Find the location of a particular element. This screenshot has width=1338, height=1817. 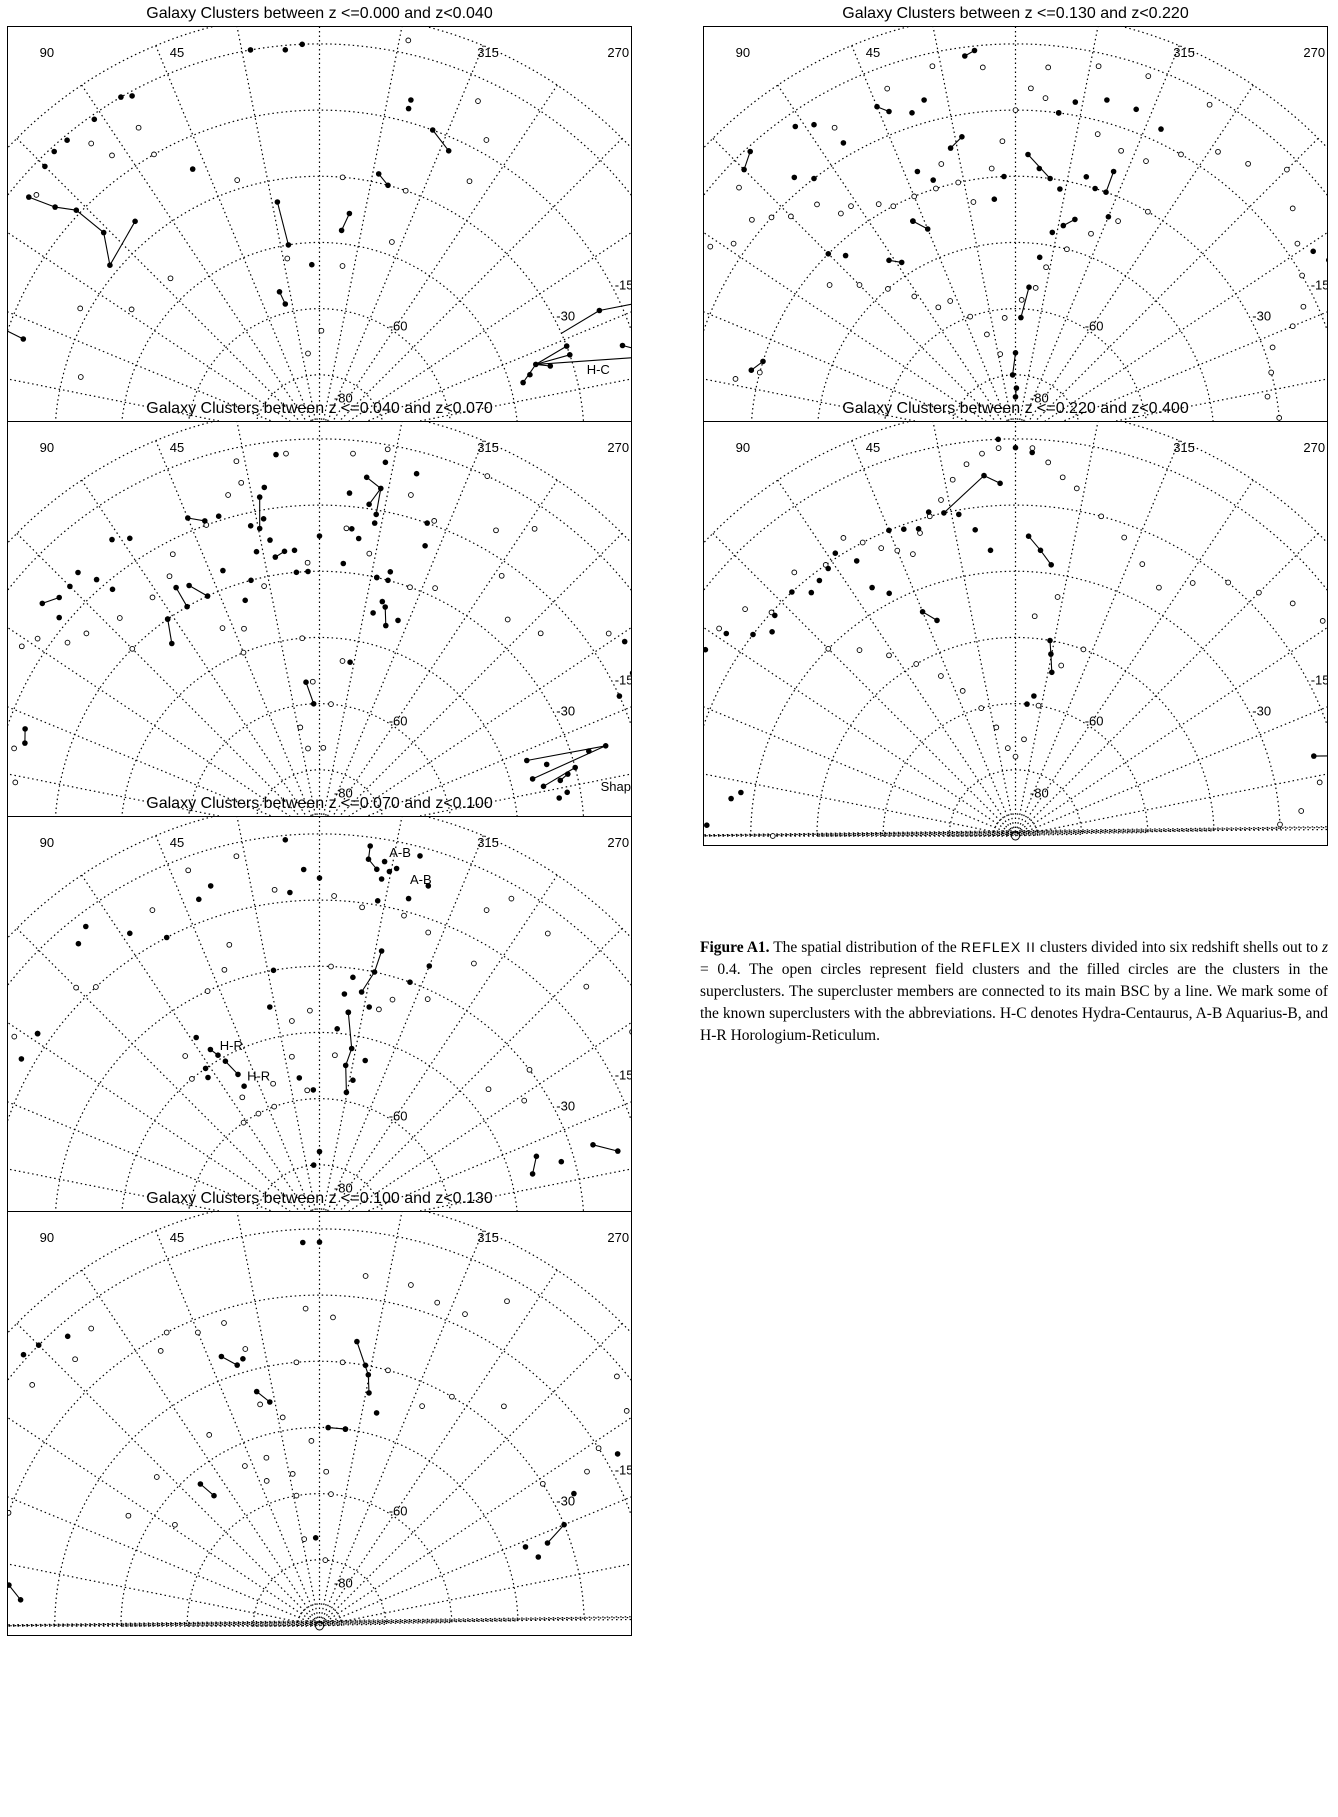

ra-tick-label: 90 is located at coordinates (47, 447).